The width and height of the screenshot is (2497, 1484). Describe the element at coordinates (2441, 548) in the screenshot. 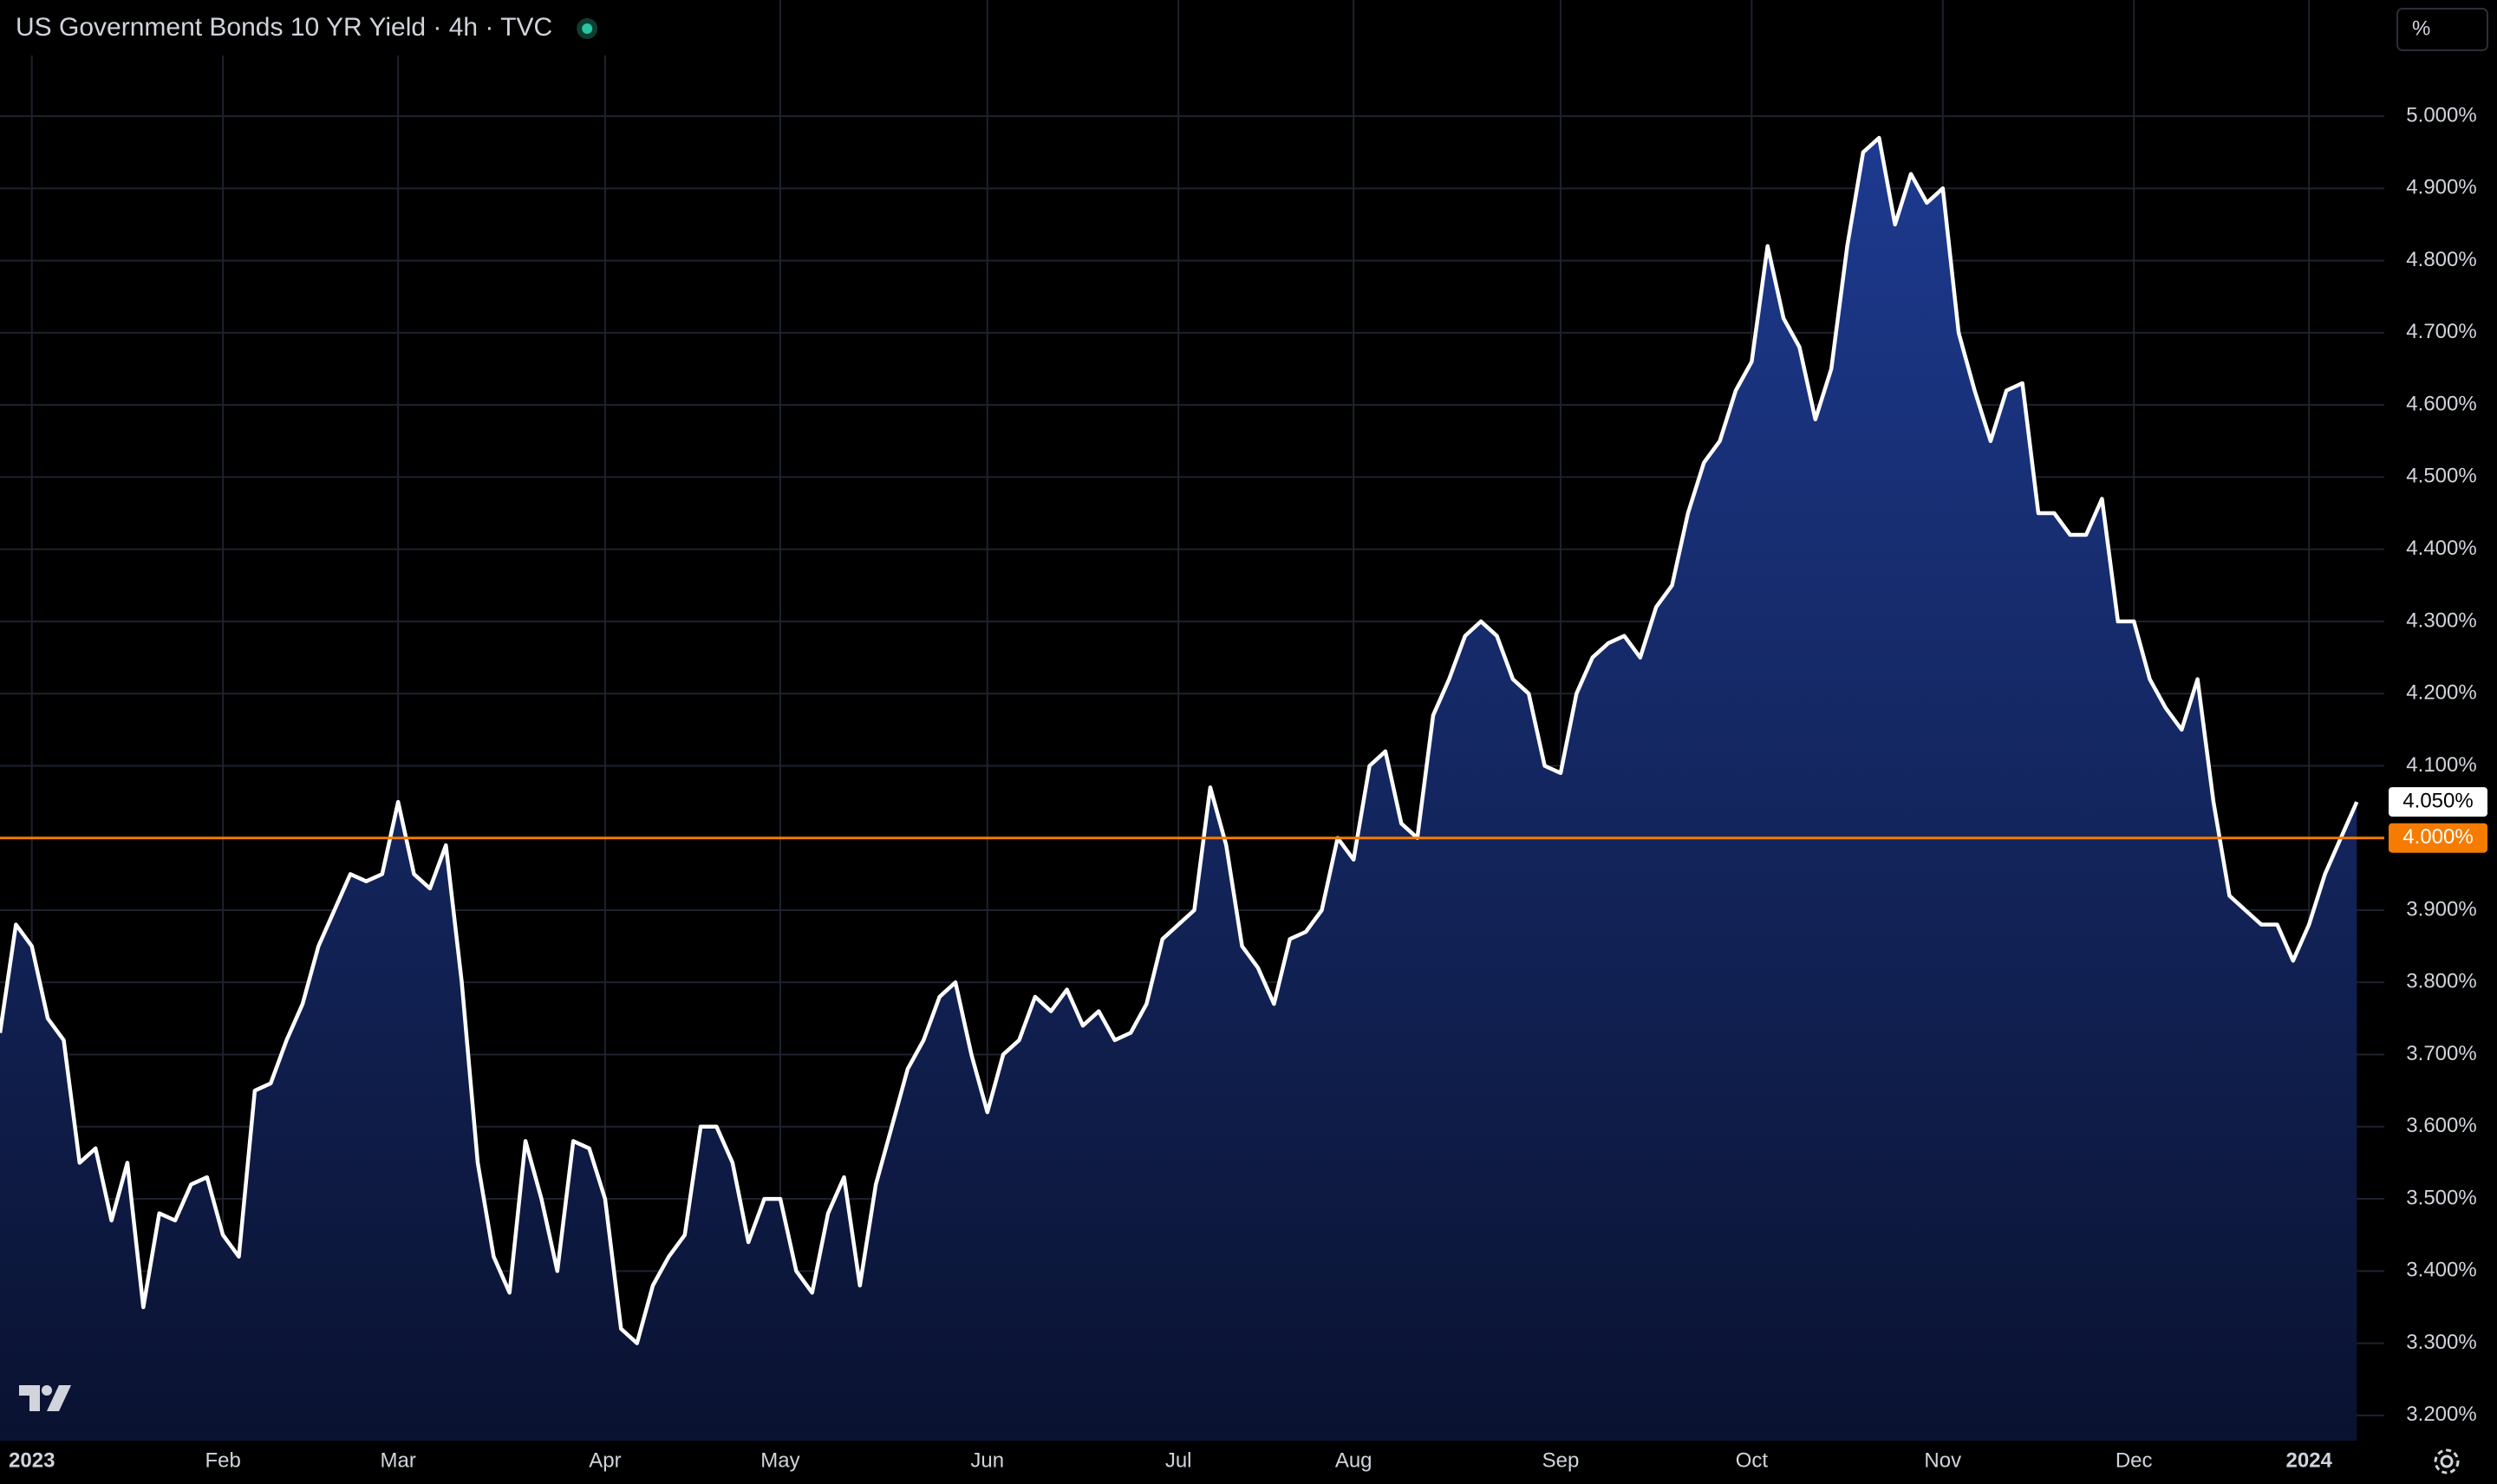

I see `y-tick-label: 4.400%` at that location.